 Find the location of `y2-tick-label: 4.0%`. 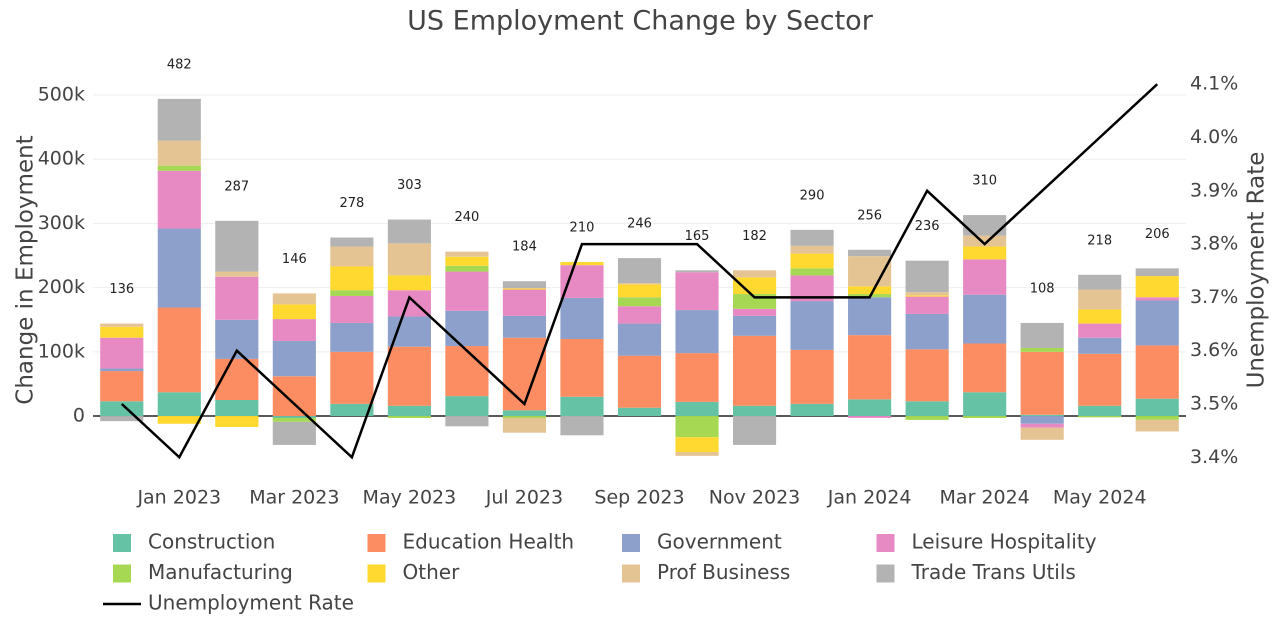

y2-tick-label: 4.0% is located at coordinates (1214, 137).